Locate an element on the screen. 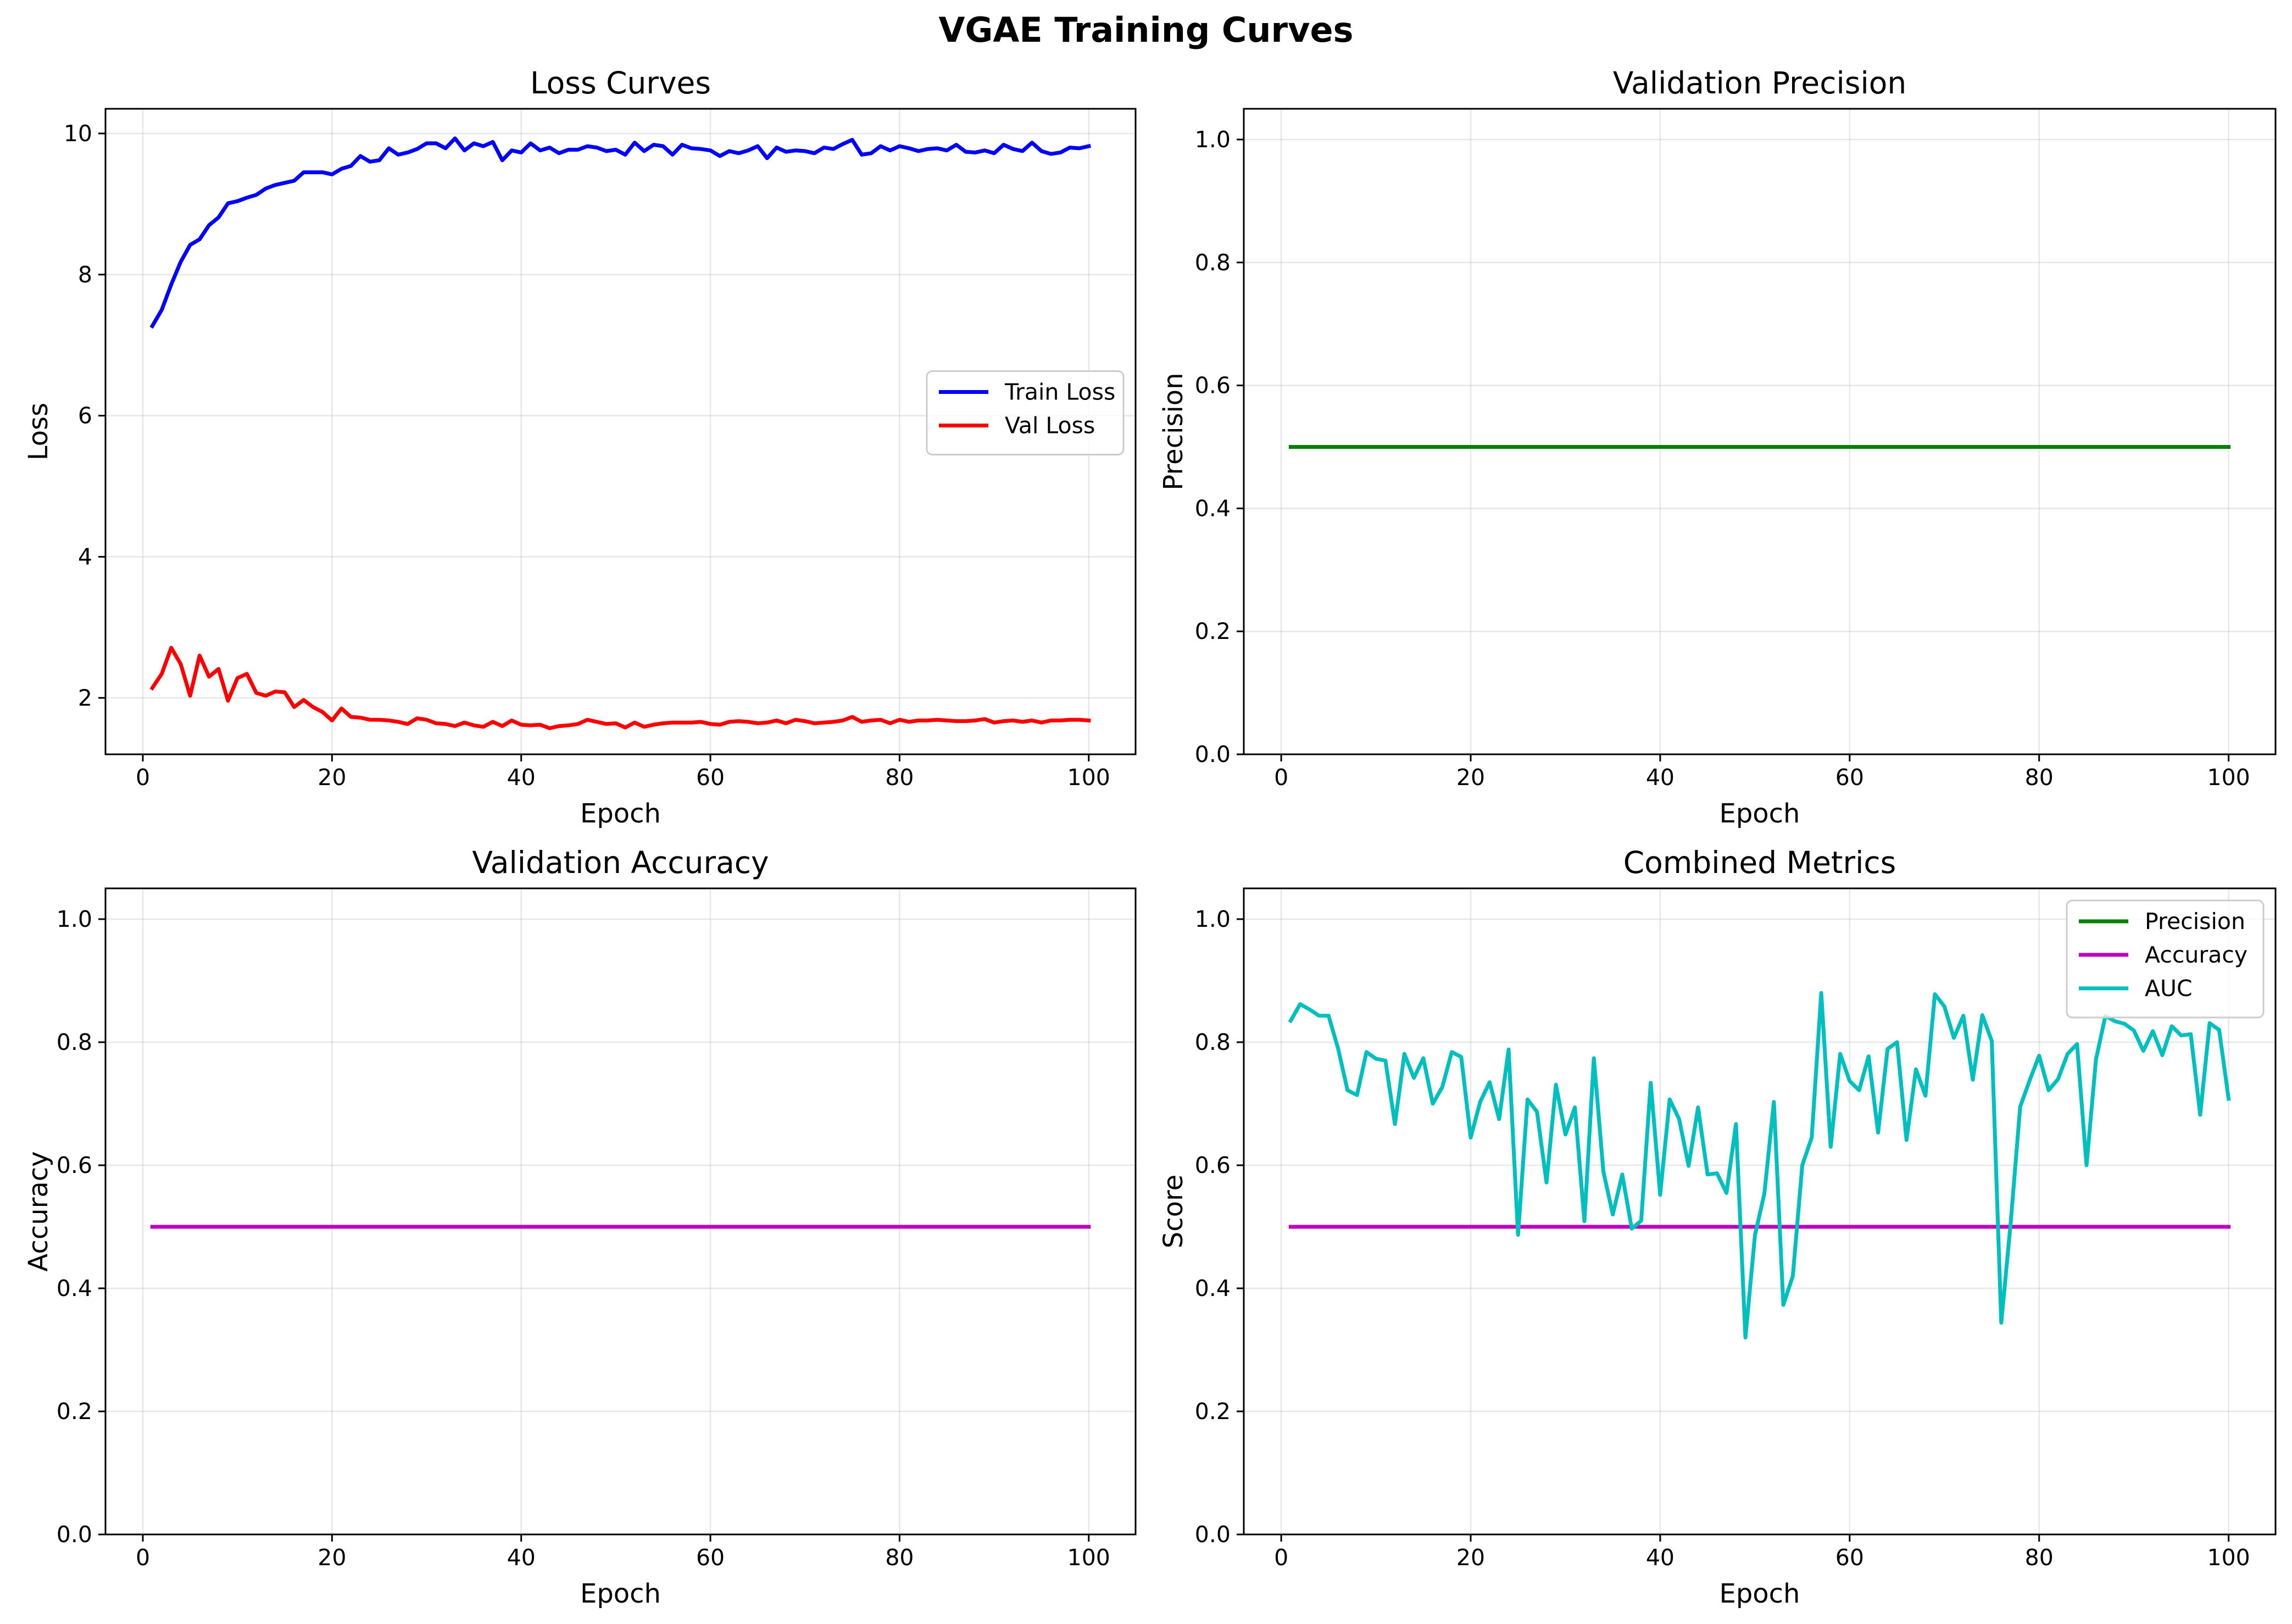 This screenshot has width=2292, height=1624. y-tick-label: 6 is located at coordinates (85, 416).